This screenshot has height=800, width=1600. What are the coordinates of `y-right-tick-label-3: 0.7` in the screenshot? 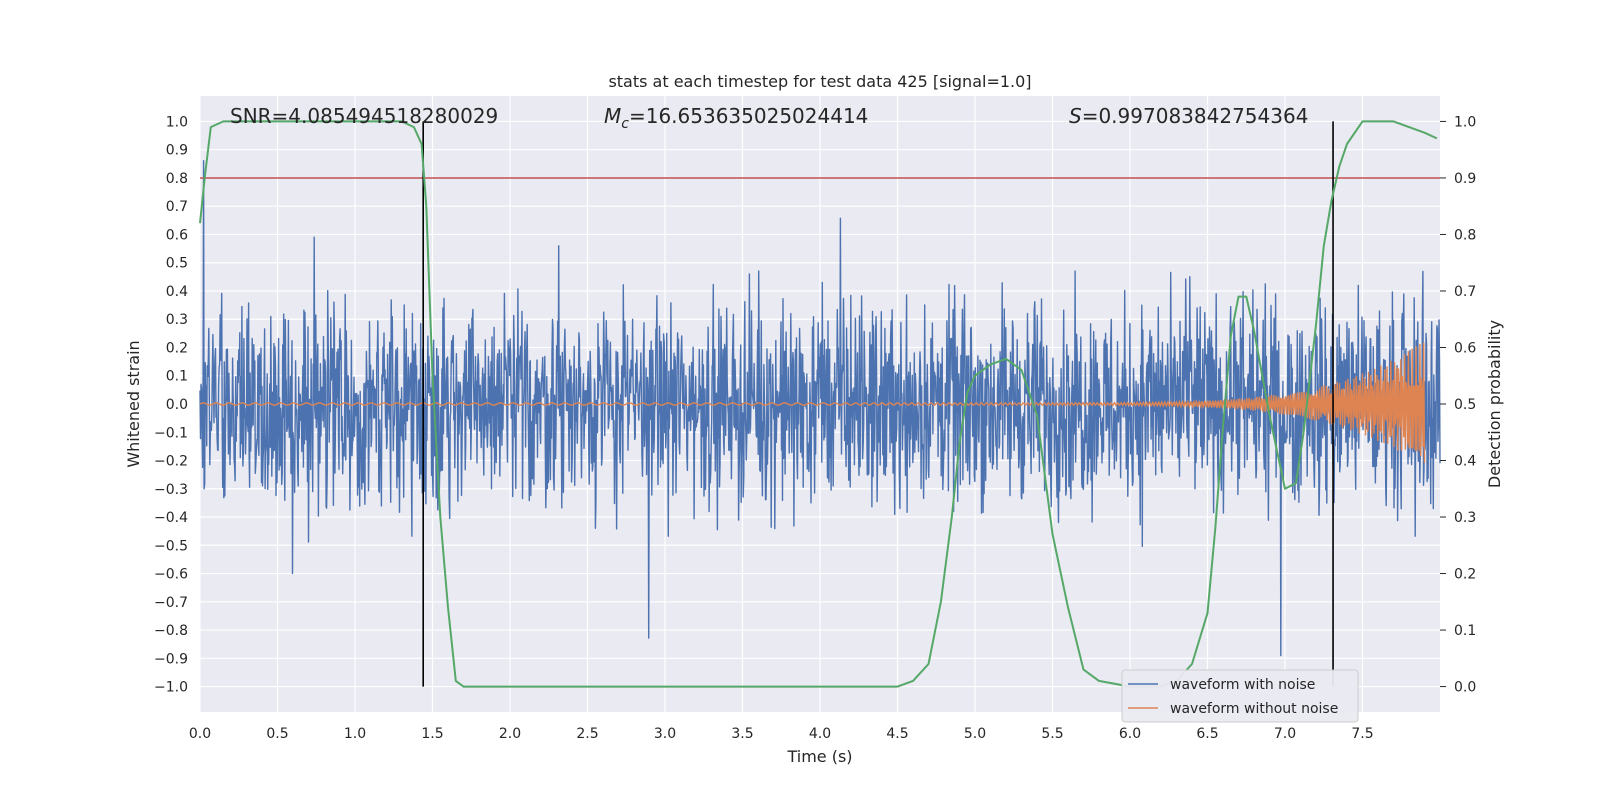 It's located at (1465, 292).